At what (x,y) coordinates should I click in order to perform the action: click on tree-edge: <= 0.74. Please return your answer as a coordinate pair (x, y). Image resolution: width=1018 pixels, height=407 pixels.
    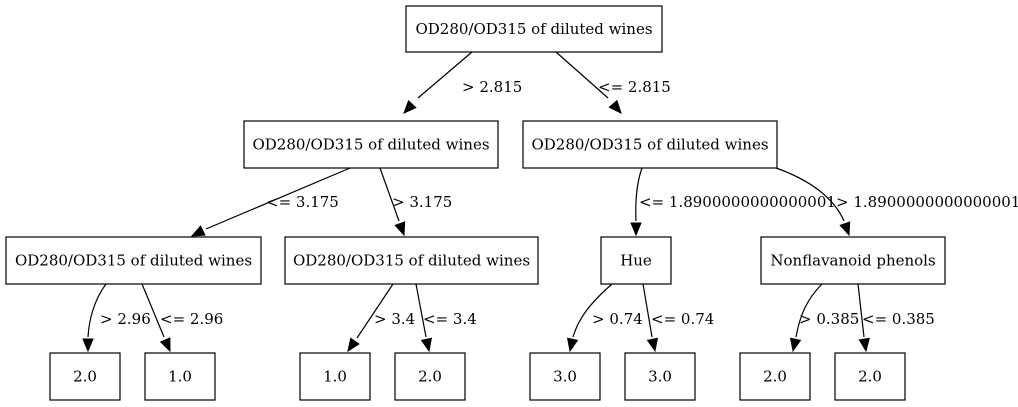
    Looking at the image, I should click on (678, 318).